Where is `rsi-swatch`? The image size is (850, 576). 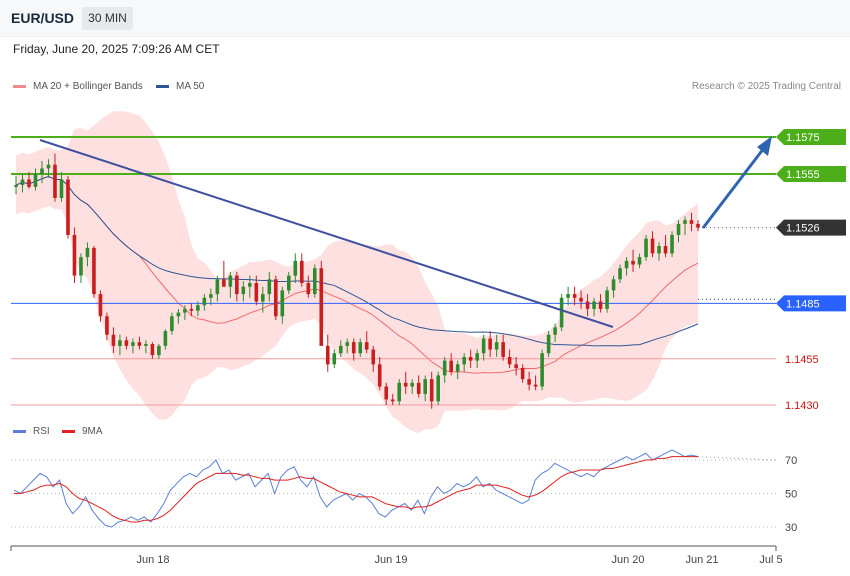
rsi-swatch is located at coordinates (19, 431).